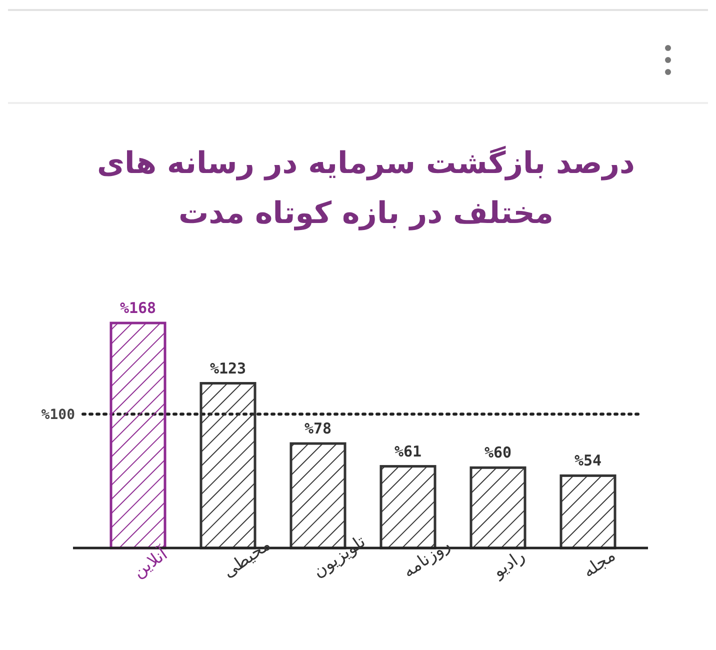 The width and height of the screenshot is (716, 650). I want to click on x-tick-label: آنلاین, so click(150, 562).